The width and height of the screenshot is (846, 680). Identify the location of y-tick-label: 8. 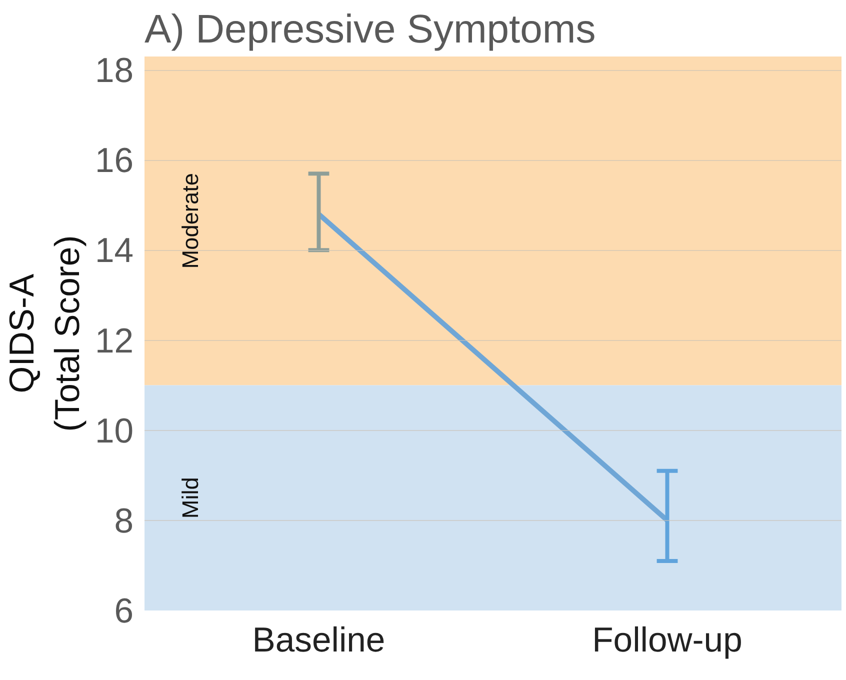
(124, 521).